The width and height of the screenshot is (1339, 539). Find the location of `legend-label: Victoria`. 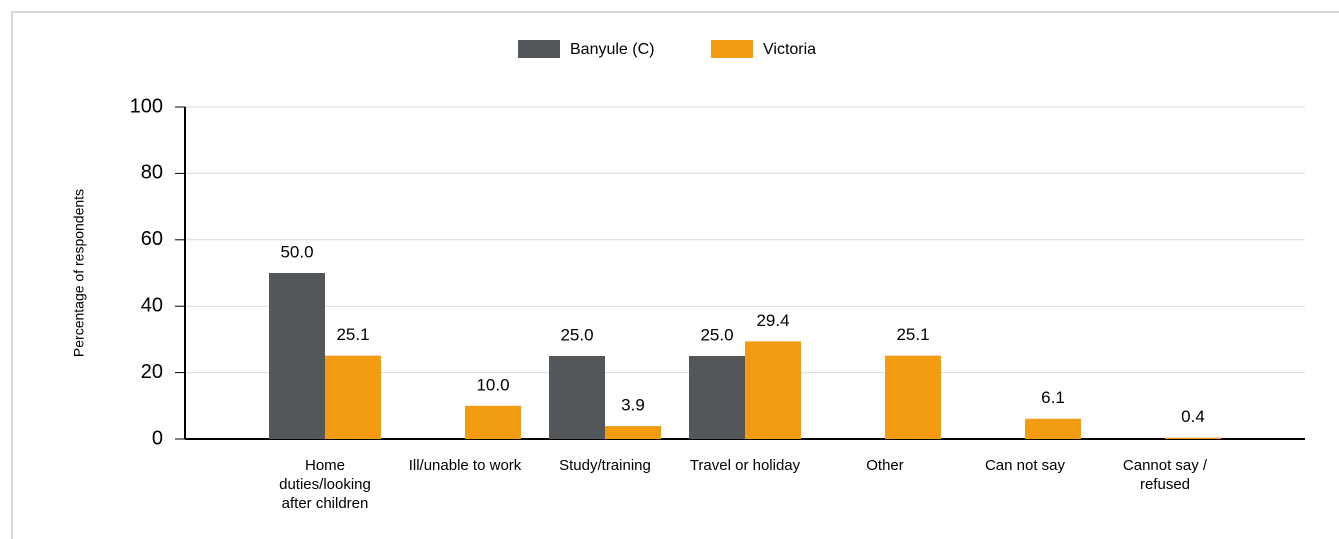

legend-label: Victoria is located at coordinates (789, 49).